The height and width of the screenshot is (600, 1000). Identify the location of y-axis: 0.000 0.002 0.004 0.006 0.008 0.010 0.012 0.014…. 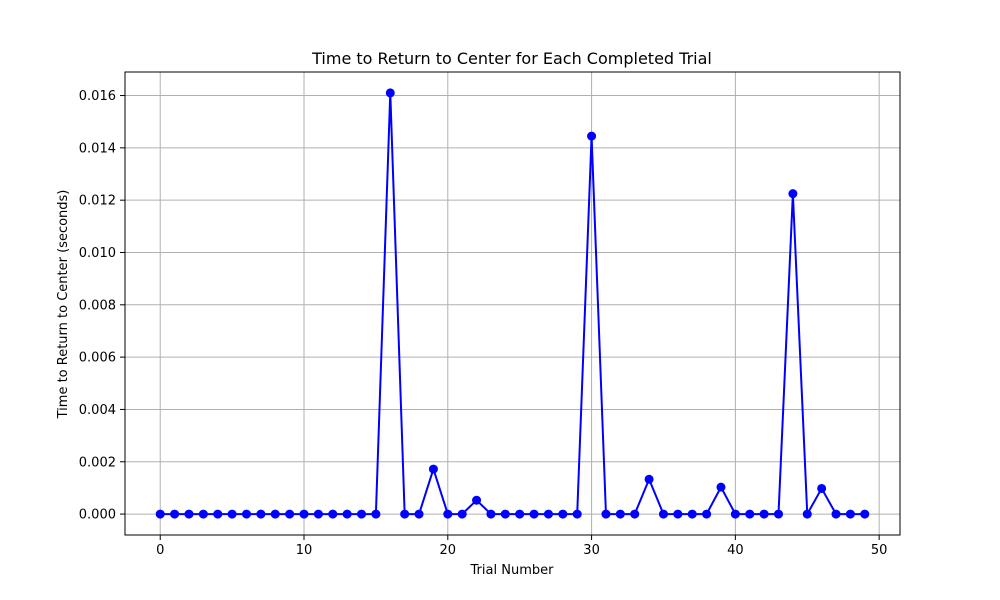
(102, 306).